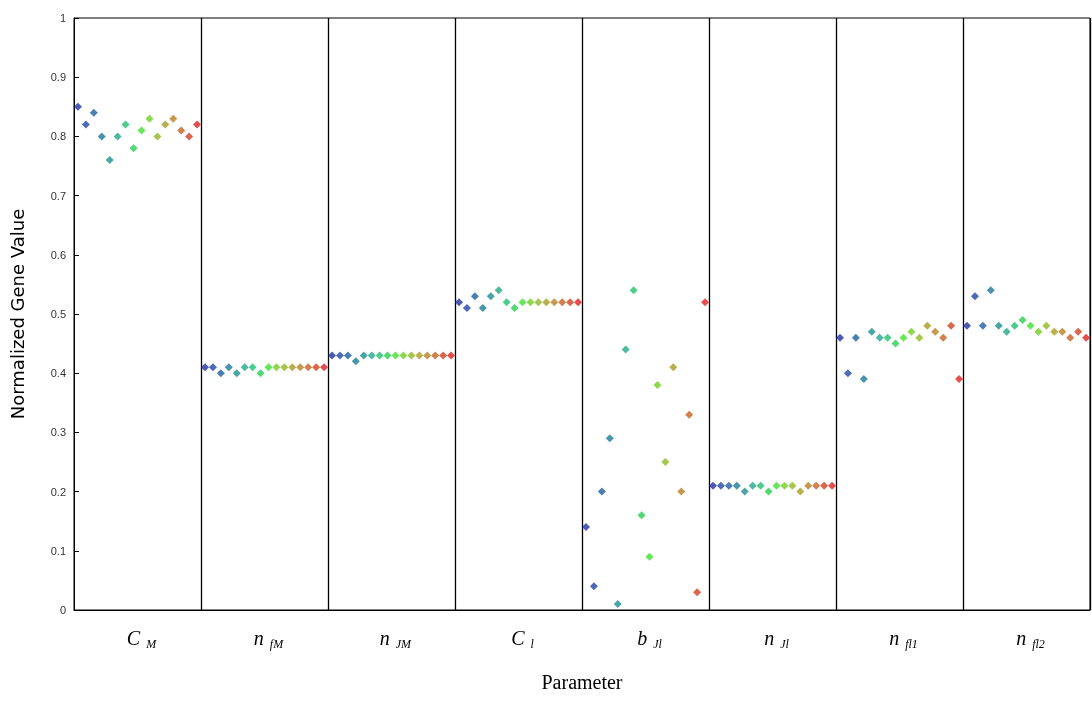 The height and width of the screenshot is (708, 1092). I want to click on y-tick-label: 0, so click(62, 610).